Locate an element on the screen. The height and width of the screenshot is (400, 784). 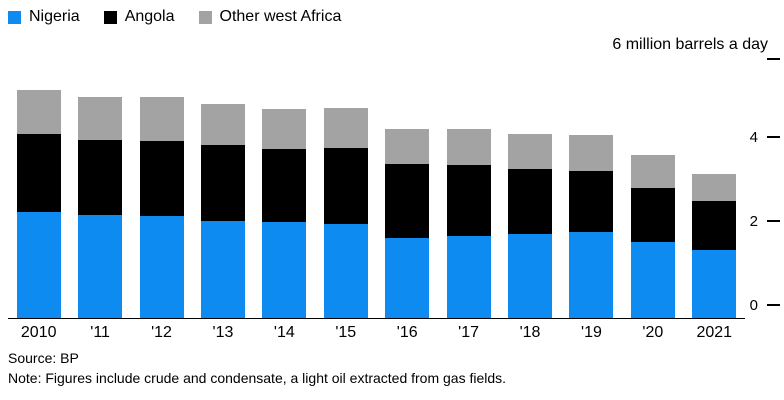
legend-swatch-angola is located at coordinates (110, 17).